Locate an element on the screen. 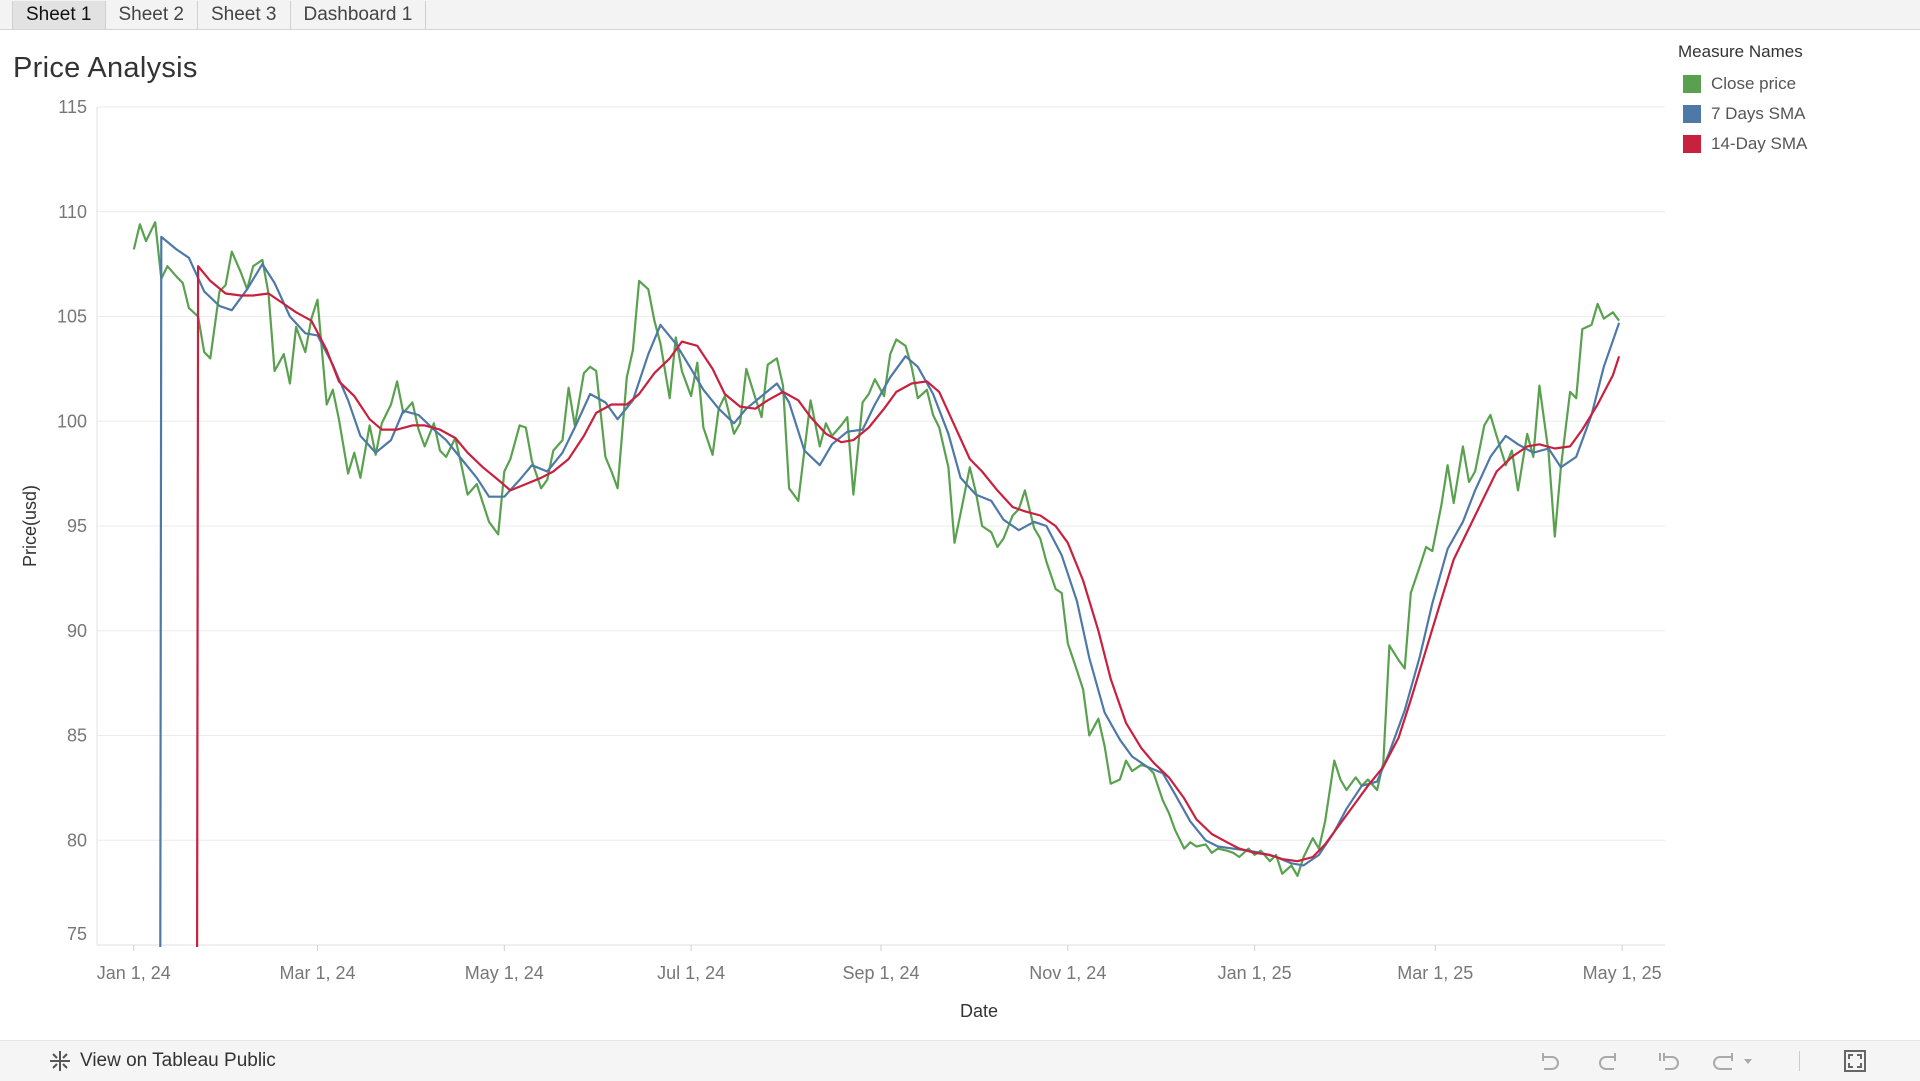  view-on-tableau-public-label: View on Tableau Public is located at coordinates (178, 1060).